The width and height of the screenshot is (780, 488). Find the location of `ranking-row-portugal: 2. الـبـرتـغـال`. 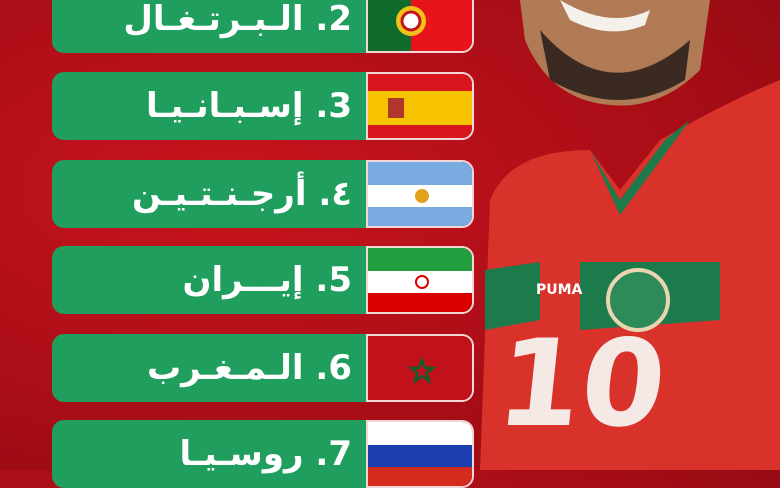

ranking-row-portugal: 2. الـبـرتـغـال is located at coordinates (263, 26).